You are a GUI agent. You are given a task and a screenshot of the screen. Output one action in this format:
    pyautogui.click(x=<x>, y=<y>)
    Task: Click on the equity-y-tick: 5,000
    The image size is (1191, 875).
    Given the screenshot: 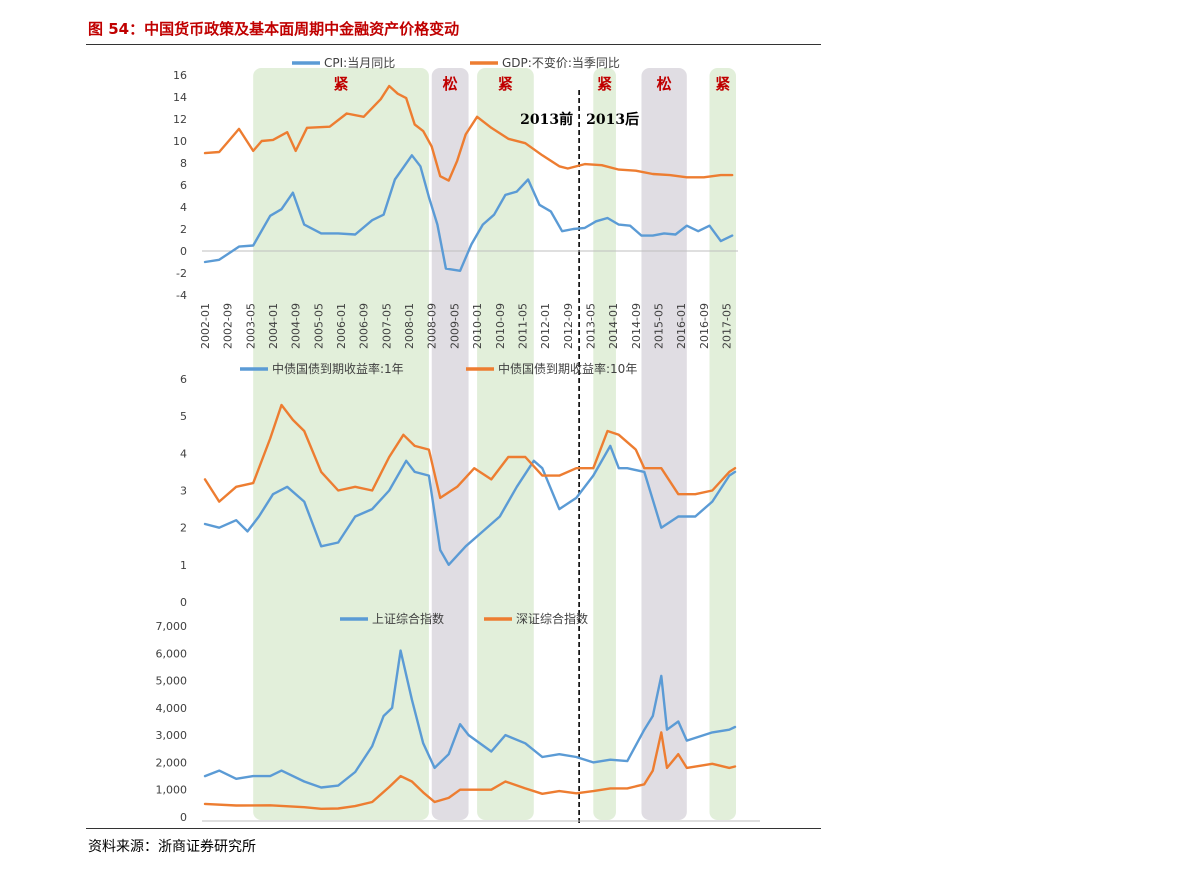 What is the action you would take?
    pyautogui.click(x=172, y=681)
    